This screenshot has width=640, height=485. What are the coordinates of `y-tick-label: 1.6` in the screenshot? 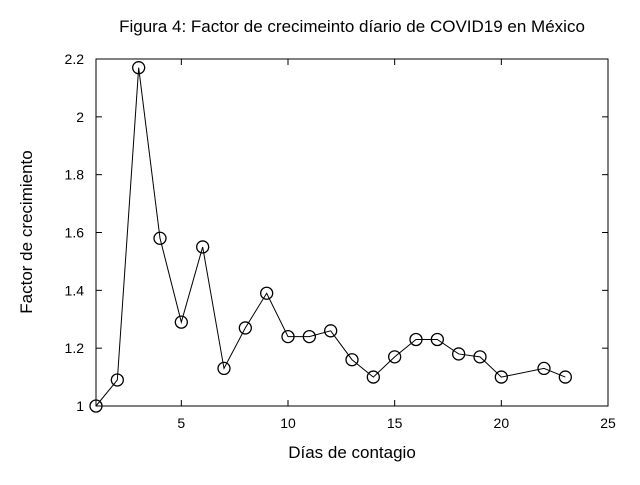 It's located at (75, 233).